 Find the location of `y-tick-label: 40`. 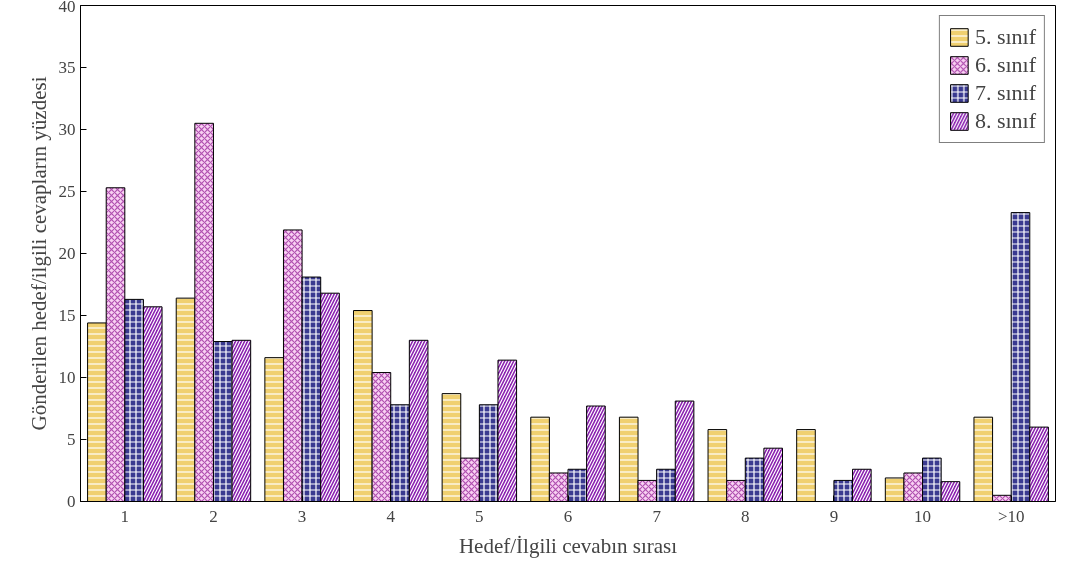

y-tick-label: 40 is located at coordinates (67, 8).